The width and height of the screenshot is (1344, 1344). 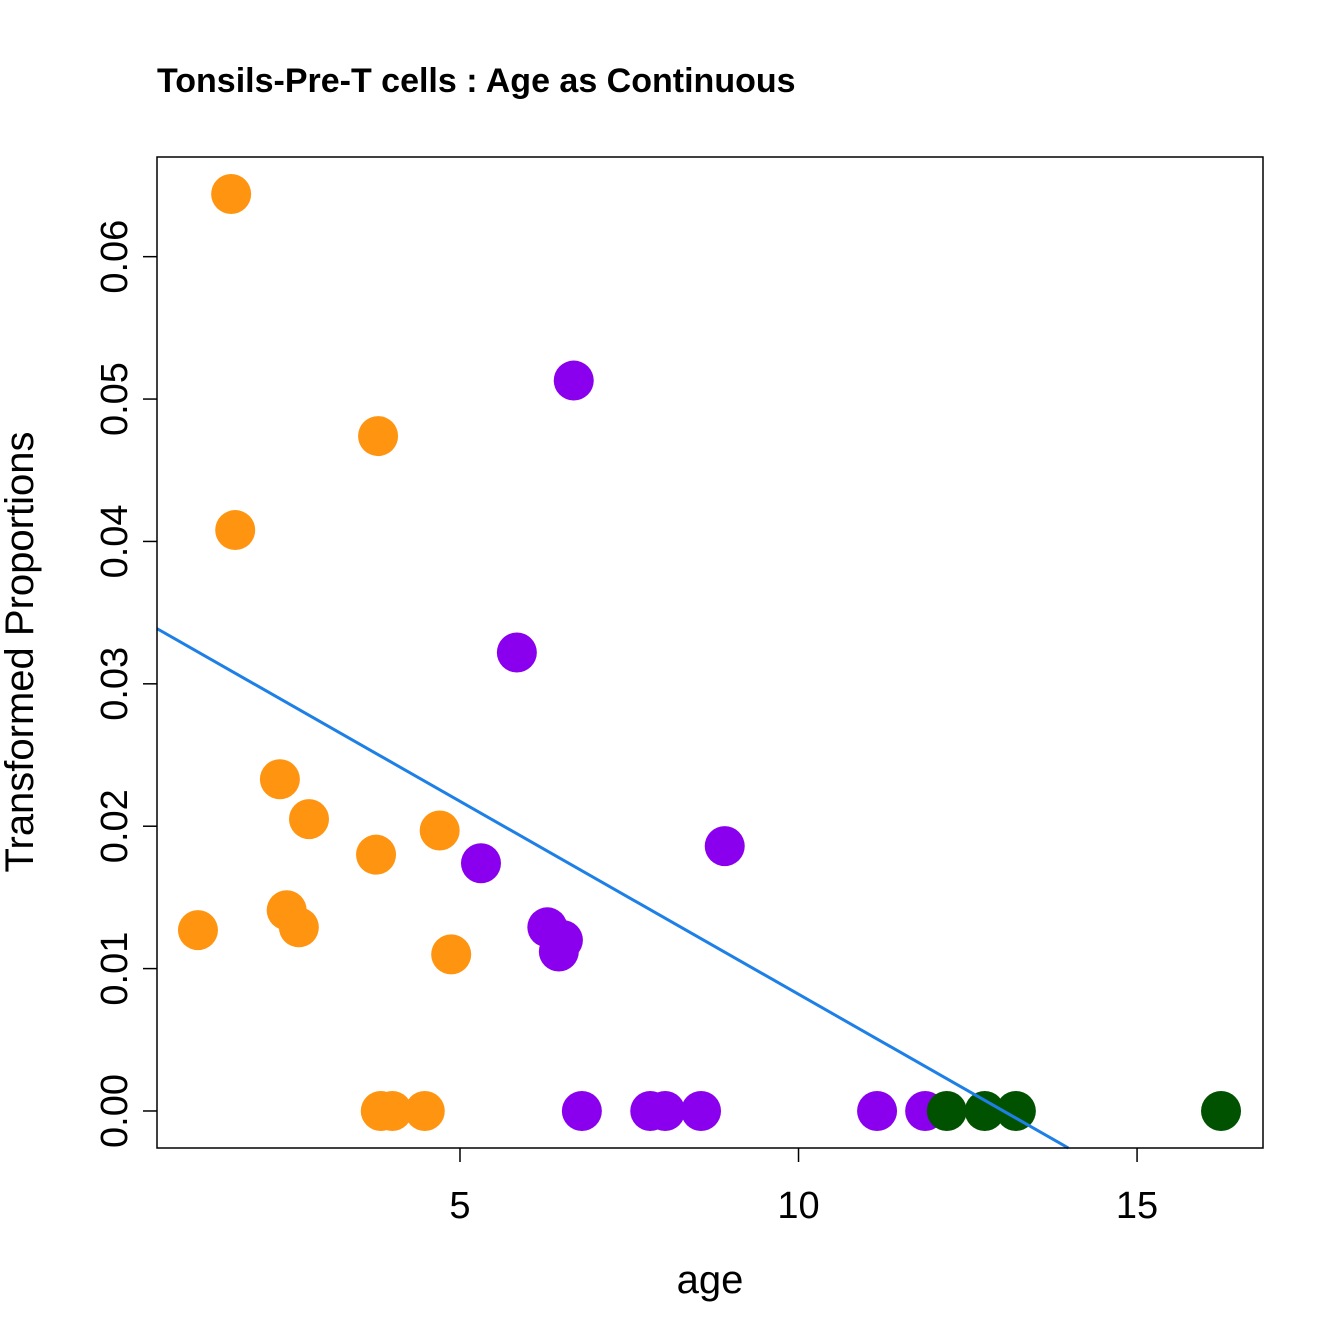 What do you see at coordinates (1137, 1206) in the screenshot?
I see `x-tick-label: 15` at bounding box center [1137, 1206].